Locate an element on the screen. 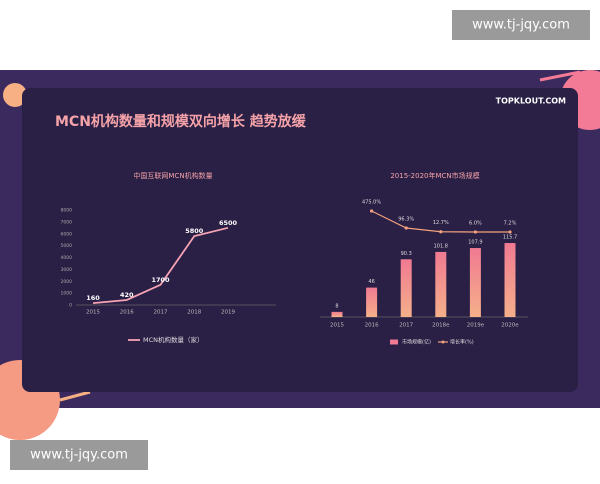 The height and width of the screenshot is (484, 600). data-label: 12.7% is located at coordinates (441, 223).